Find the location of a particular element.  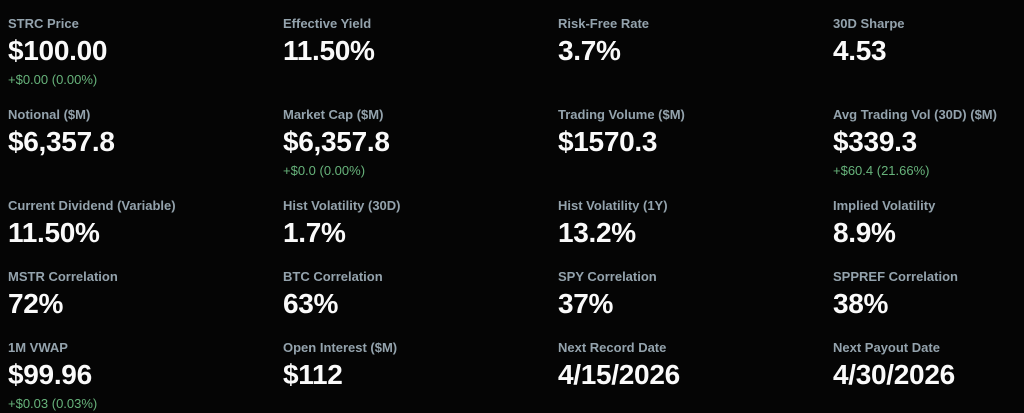

metric-card-current-dividend: Current Dividend (Variable) 11.50% is located at coordinates (145, 224).